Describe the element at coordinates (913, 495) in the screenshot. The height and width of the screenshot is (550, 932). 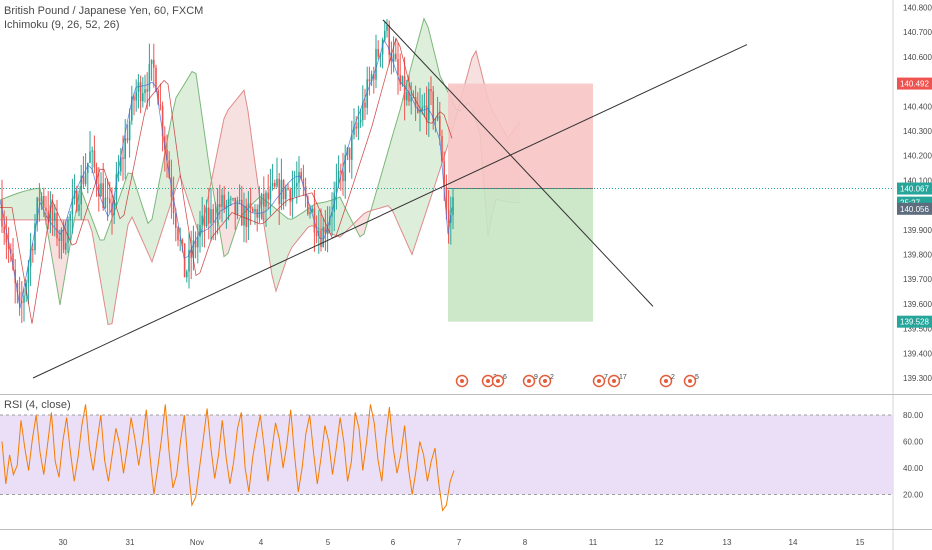
I see `rsi-tick-label: 20.00` at that location.